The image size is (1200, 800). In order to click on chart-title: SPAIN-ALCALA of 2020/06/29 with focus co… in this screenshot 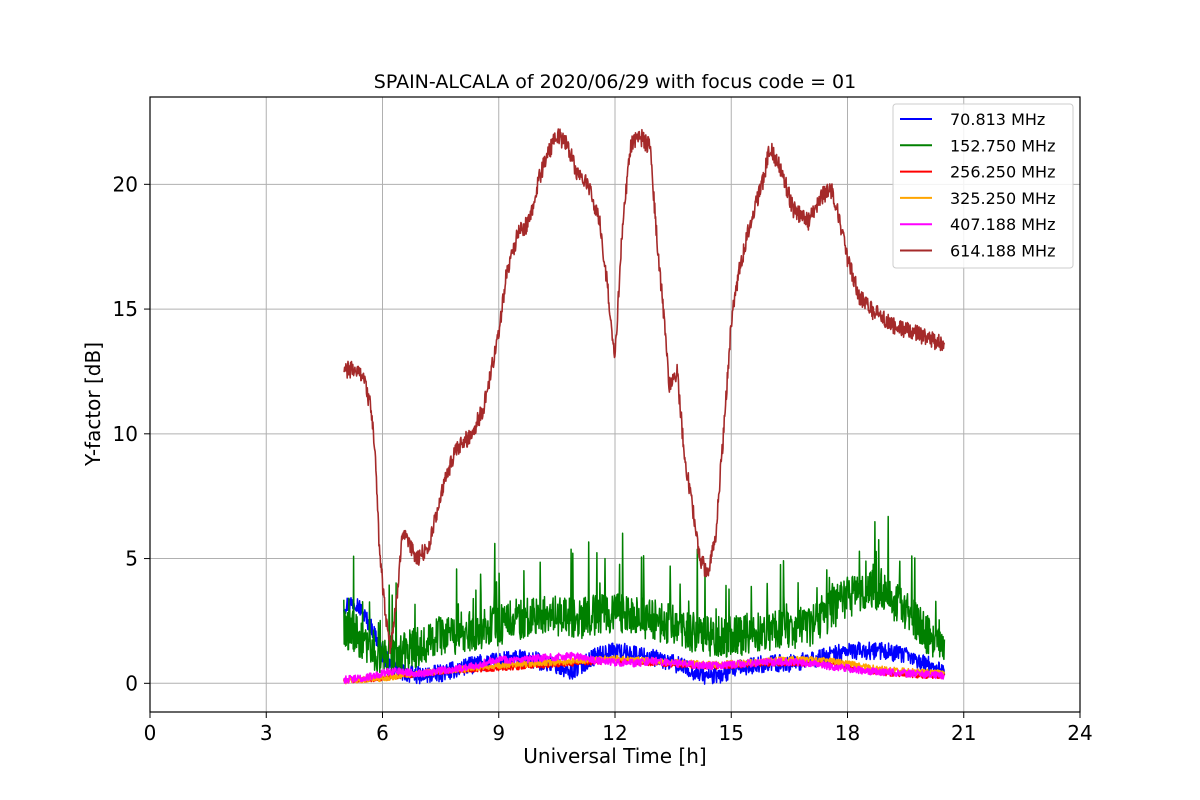, I will do `click(615, 82)`.